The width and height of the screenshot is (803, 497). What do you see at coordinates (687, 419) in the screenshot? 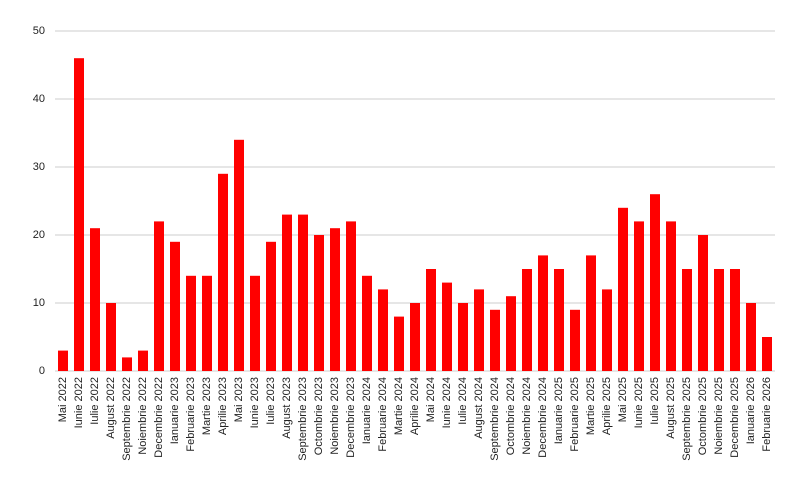
I see `x-tick-label: Septembrie 2025` at bounding box center [687, 419].